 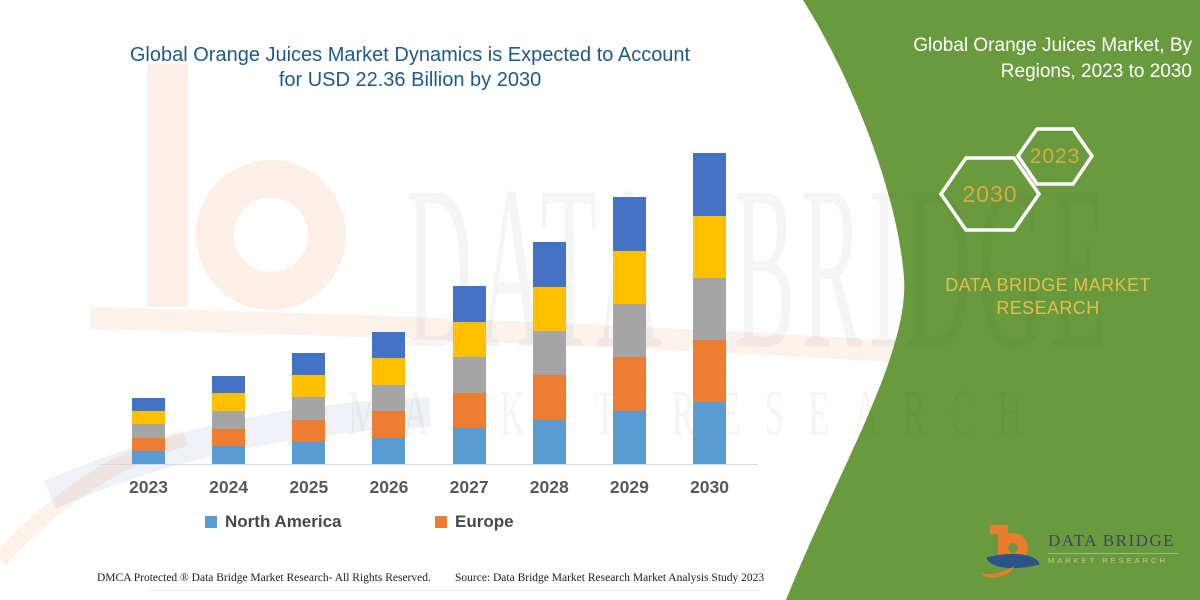 I want to click on legend-swatch-north-america-icon, so click(x=211, y=522).